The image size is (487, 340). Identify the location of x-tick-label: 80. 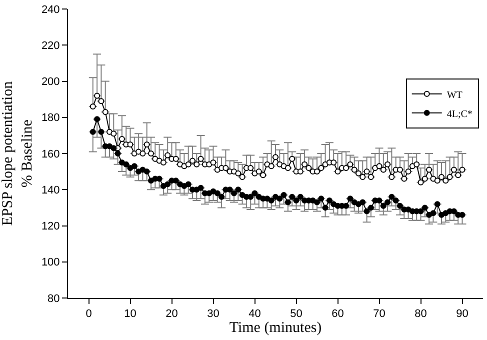
(420, 314).